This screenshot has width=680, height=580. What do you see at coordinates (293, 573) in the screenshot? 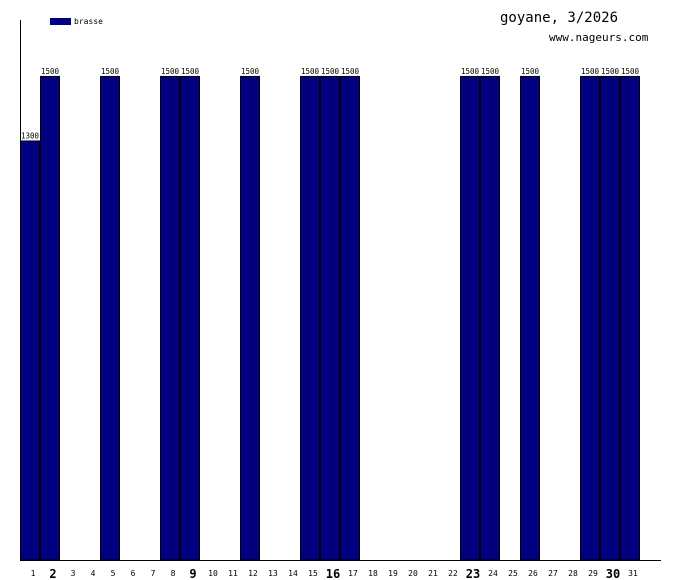
I see `x-tick-label-14: 14` at bounding box center [293, 573].